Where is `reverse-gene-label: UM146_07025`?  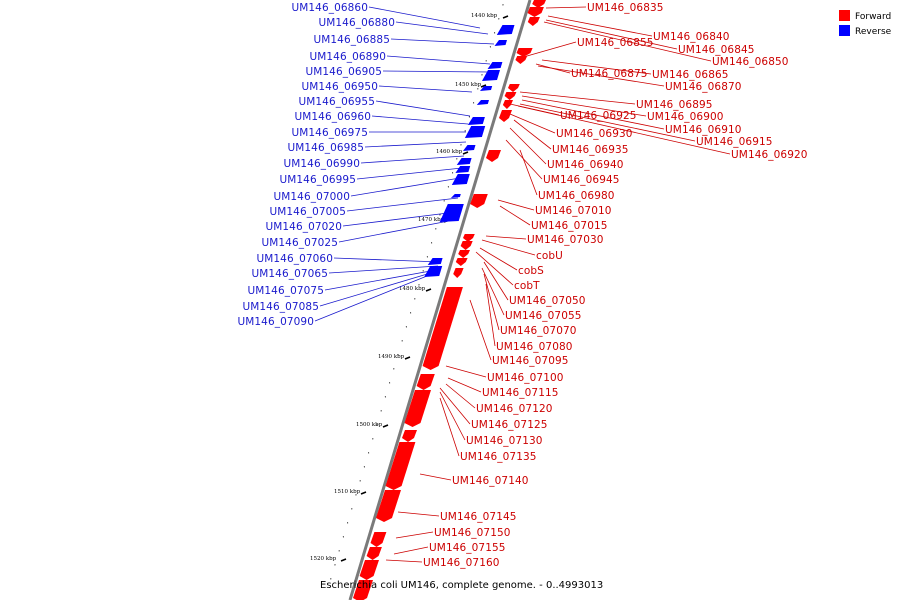 reverse-gene-label: UM146_07025 is located at coordinates (299, 243).